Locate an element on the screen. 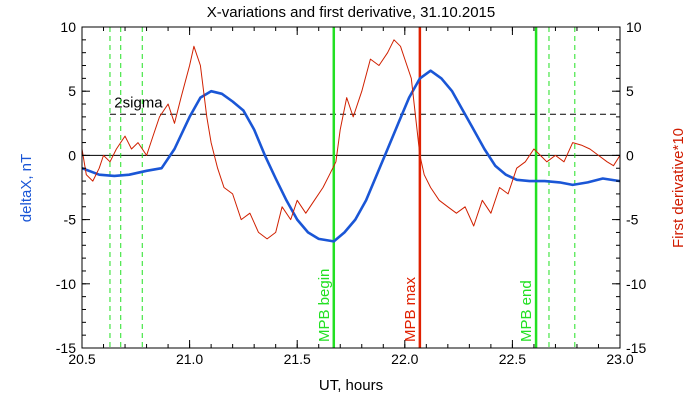  y-right-tick-label: -5 is located at coordinates (632, 220).